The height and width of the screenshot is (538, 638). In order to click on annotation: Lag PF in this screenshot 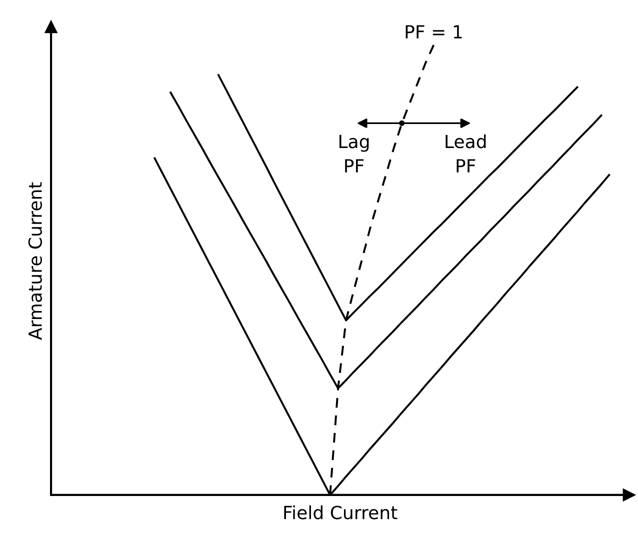, I will do `click(354, 153)`.